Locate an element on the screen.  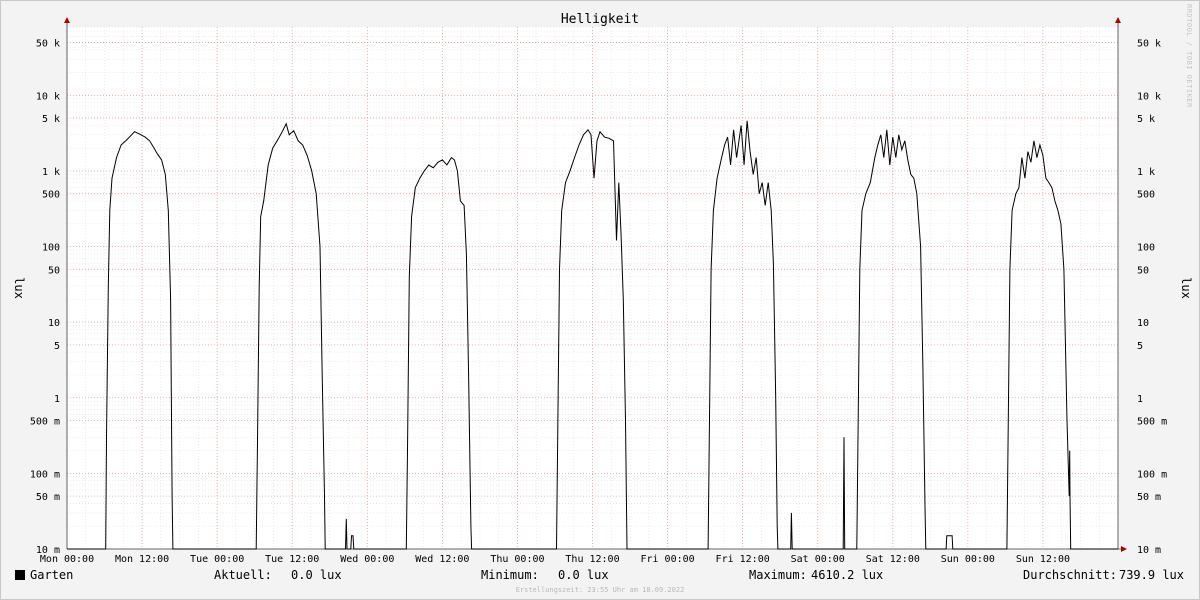
x-tick-label: Fri 12:00 is located at coordinates (743, 559).